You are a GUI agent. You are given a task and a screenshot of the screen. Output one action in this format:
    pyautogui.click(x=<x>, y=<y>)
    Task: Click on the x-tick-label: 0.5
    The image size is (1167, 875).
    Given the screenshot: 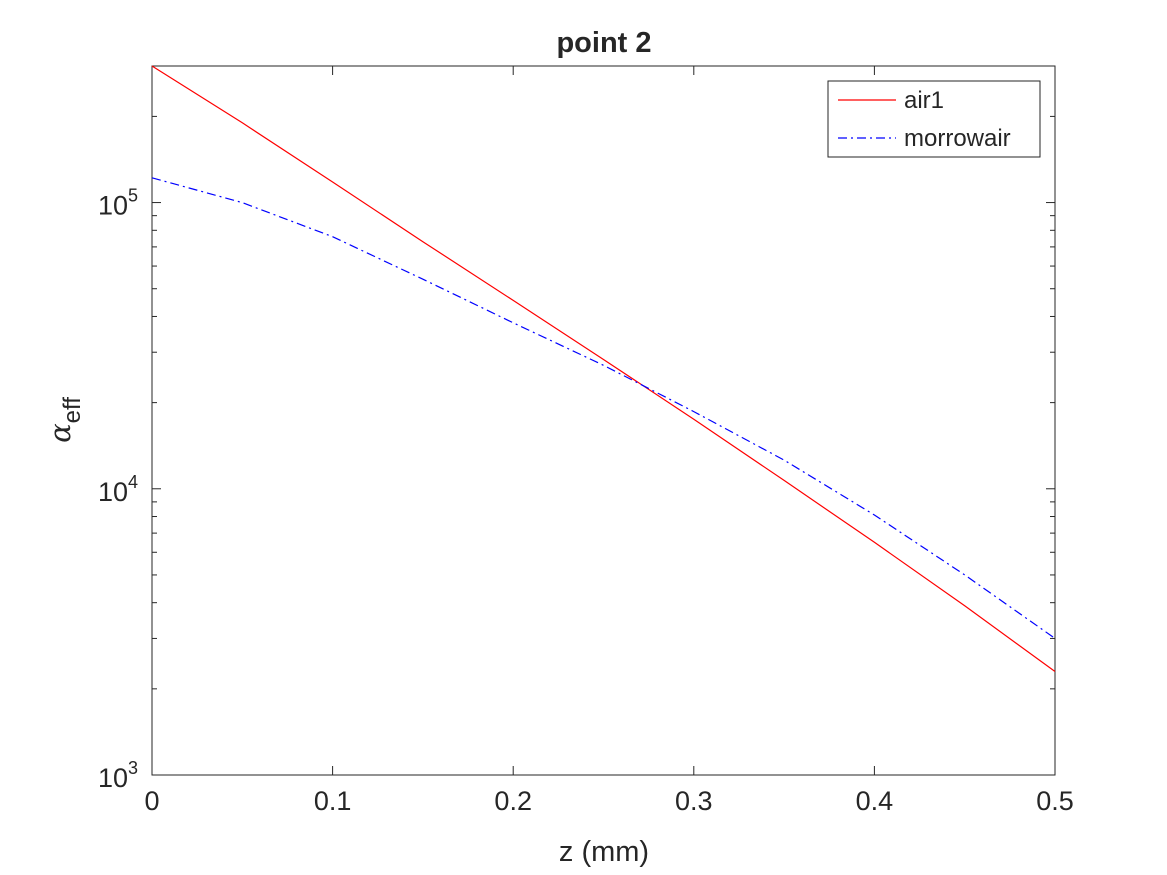 What is the action you would take?
    pyautogui.click(x=1055, y=801)
    